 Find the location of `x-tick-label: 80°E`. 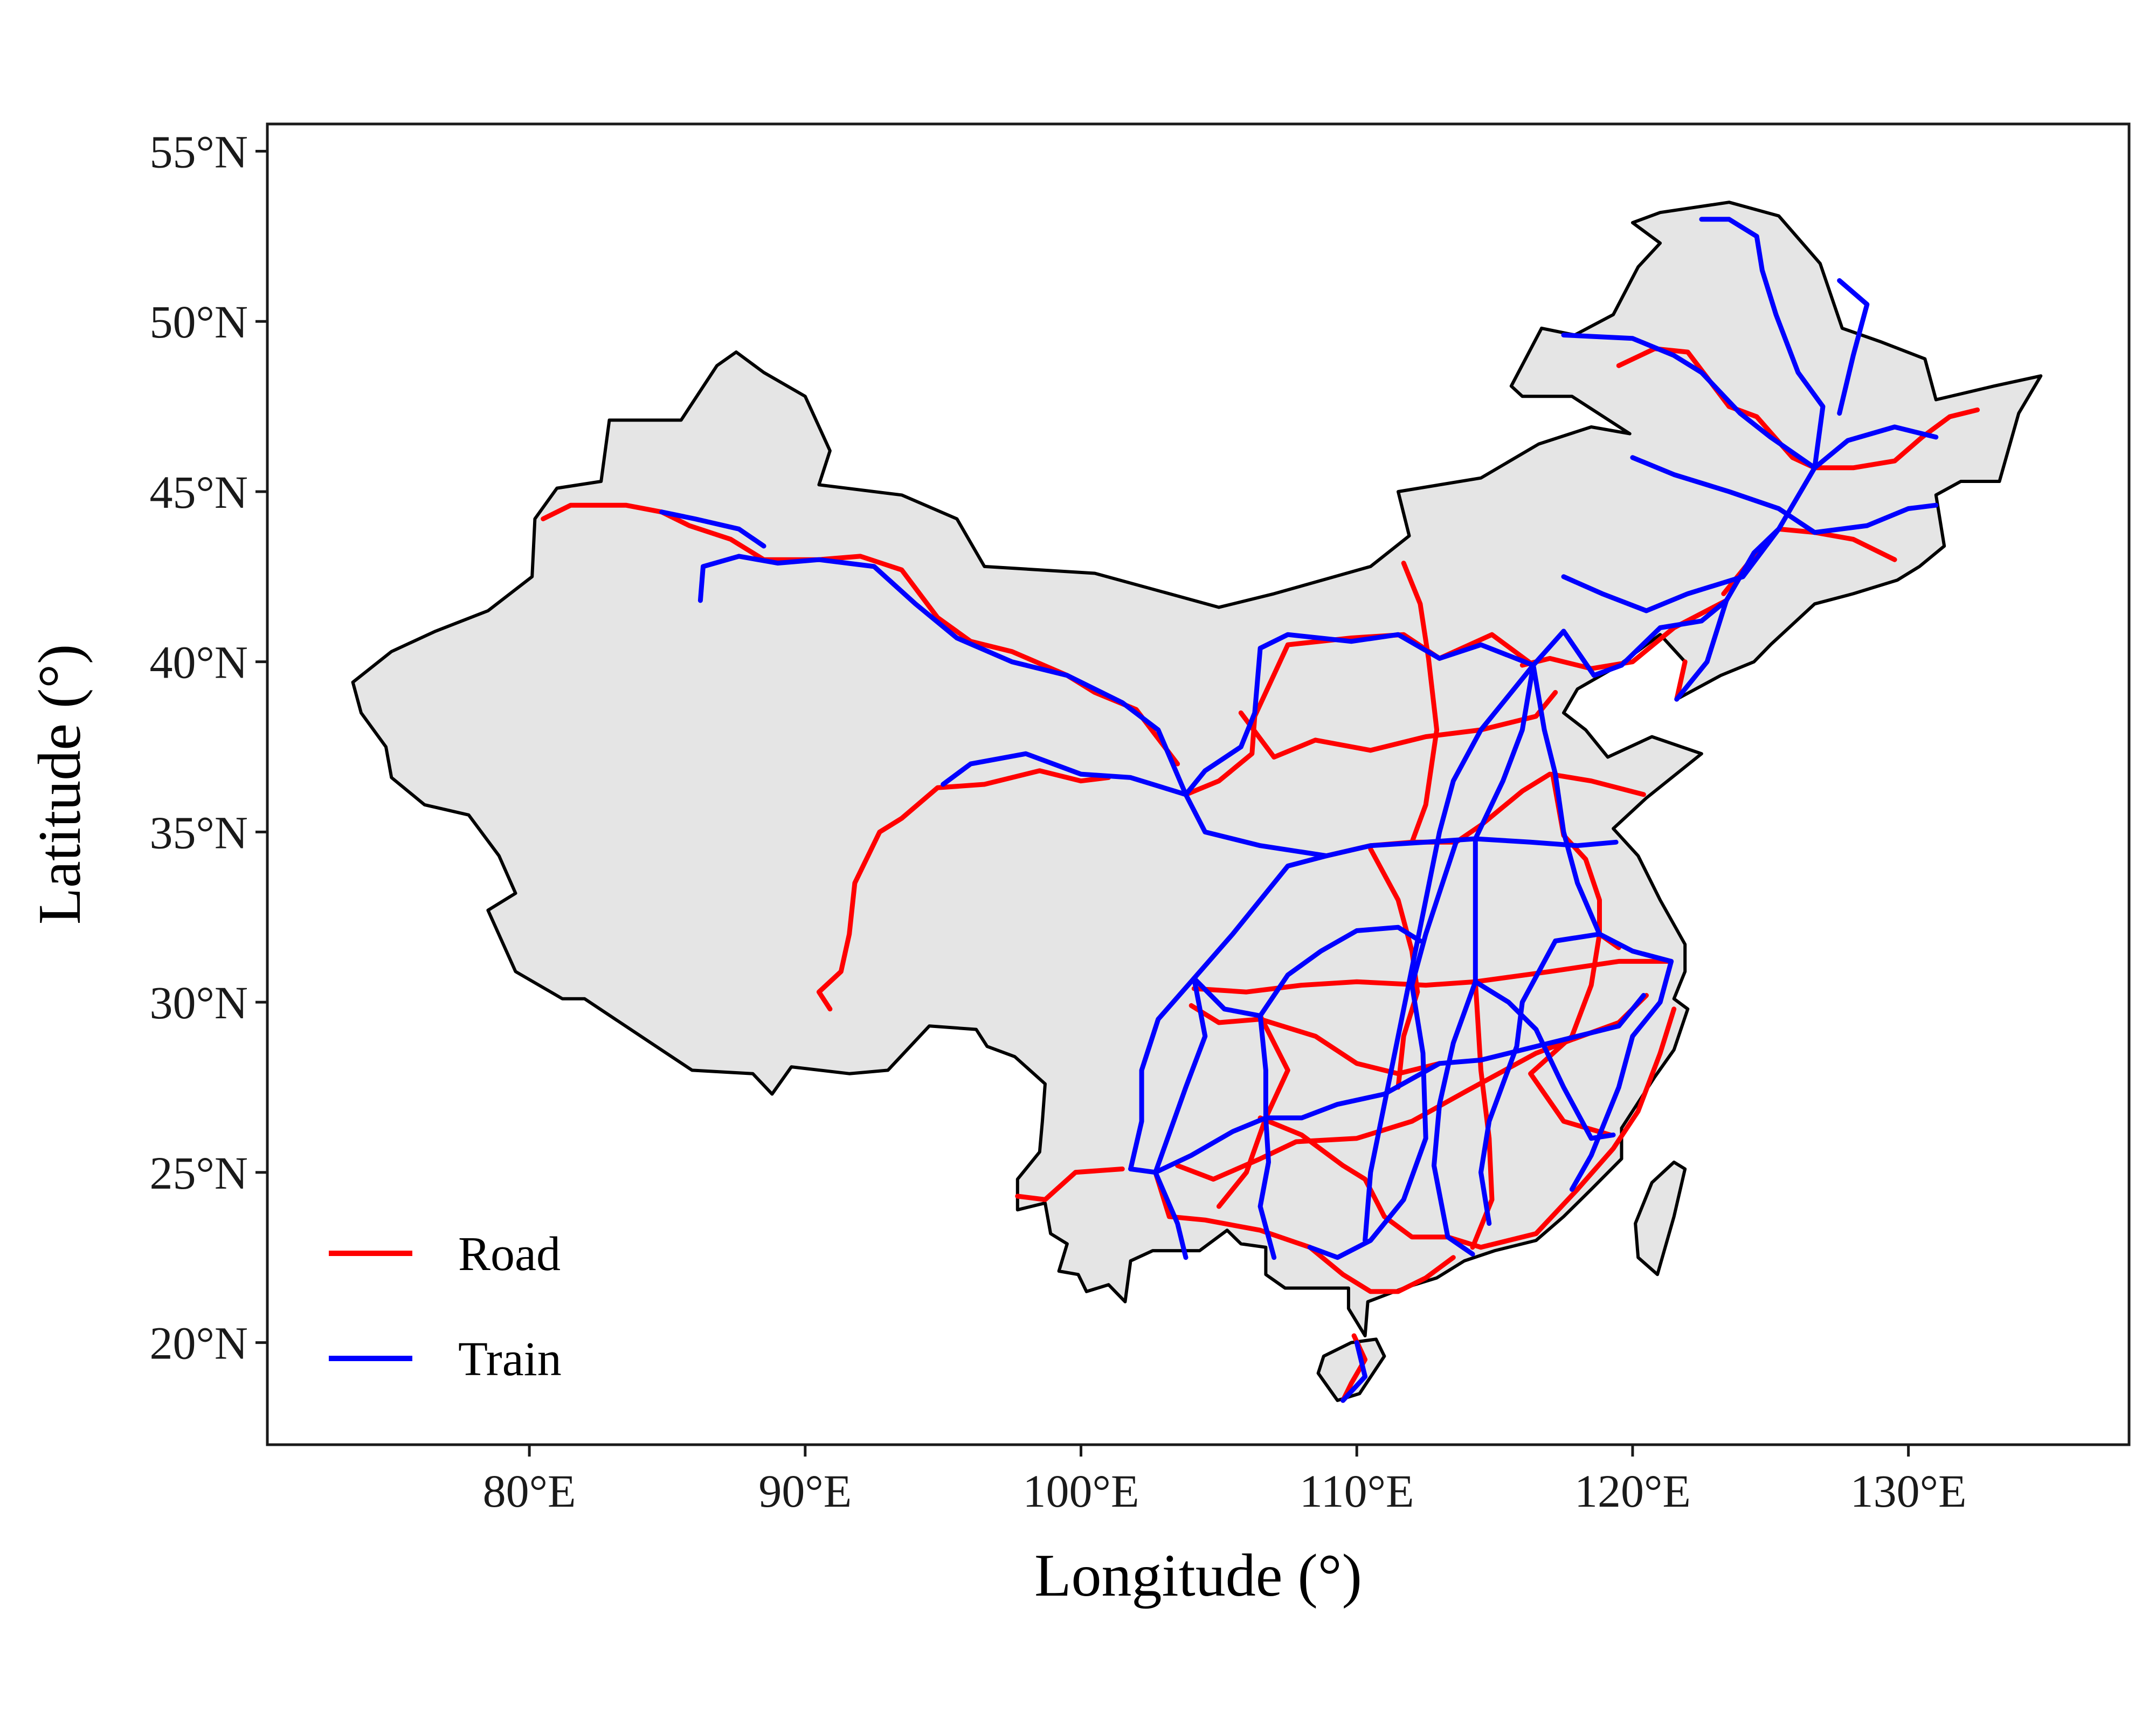

x-tick-label: 80°E is located at coordinates (529, 1491).